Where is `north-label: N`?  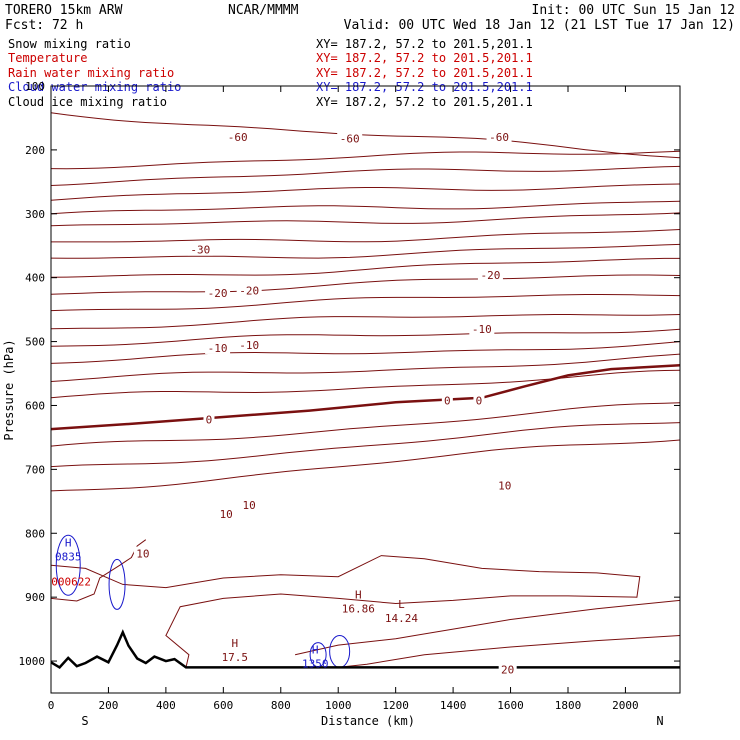 north-label: N is located at coordinates (659, 721).